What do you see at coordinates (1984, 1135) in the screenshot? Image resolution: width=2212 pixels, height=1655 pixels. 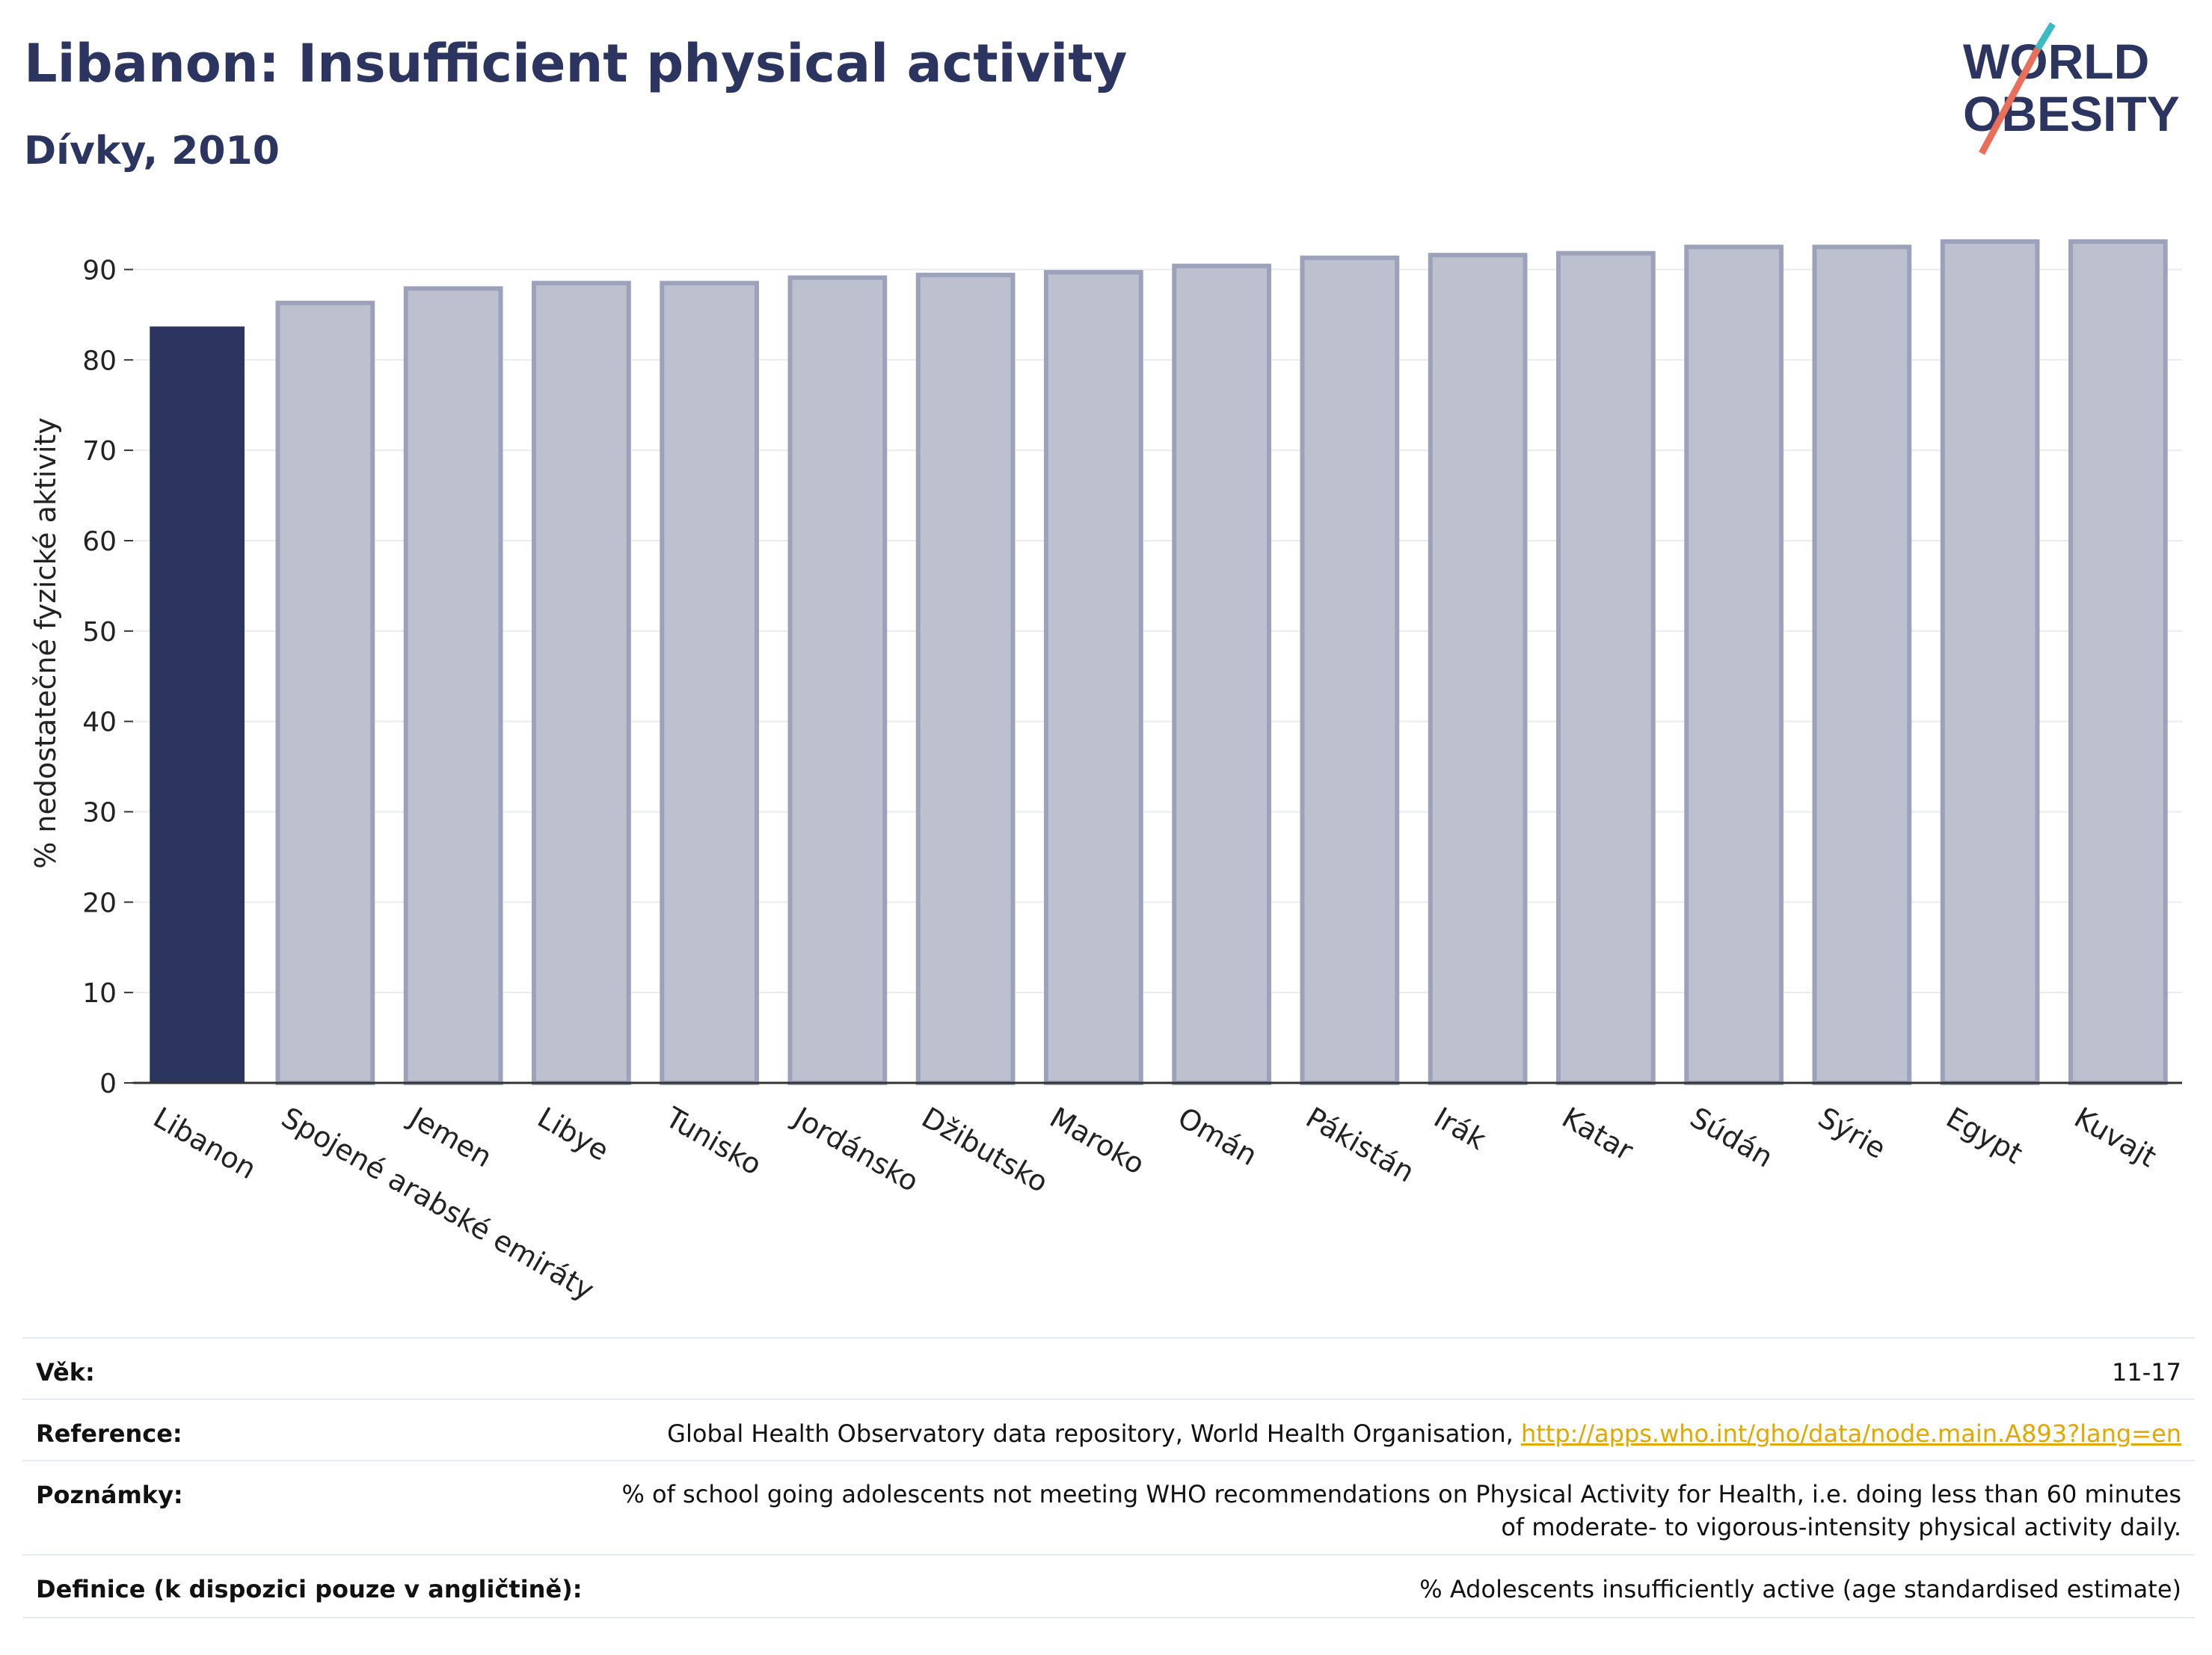 I see `x-tick-label: Egypt` at bounding box center [1984, 1135].